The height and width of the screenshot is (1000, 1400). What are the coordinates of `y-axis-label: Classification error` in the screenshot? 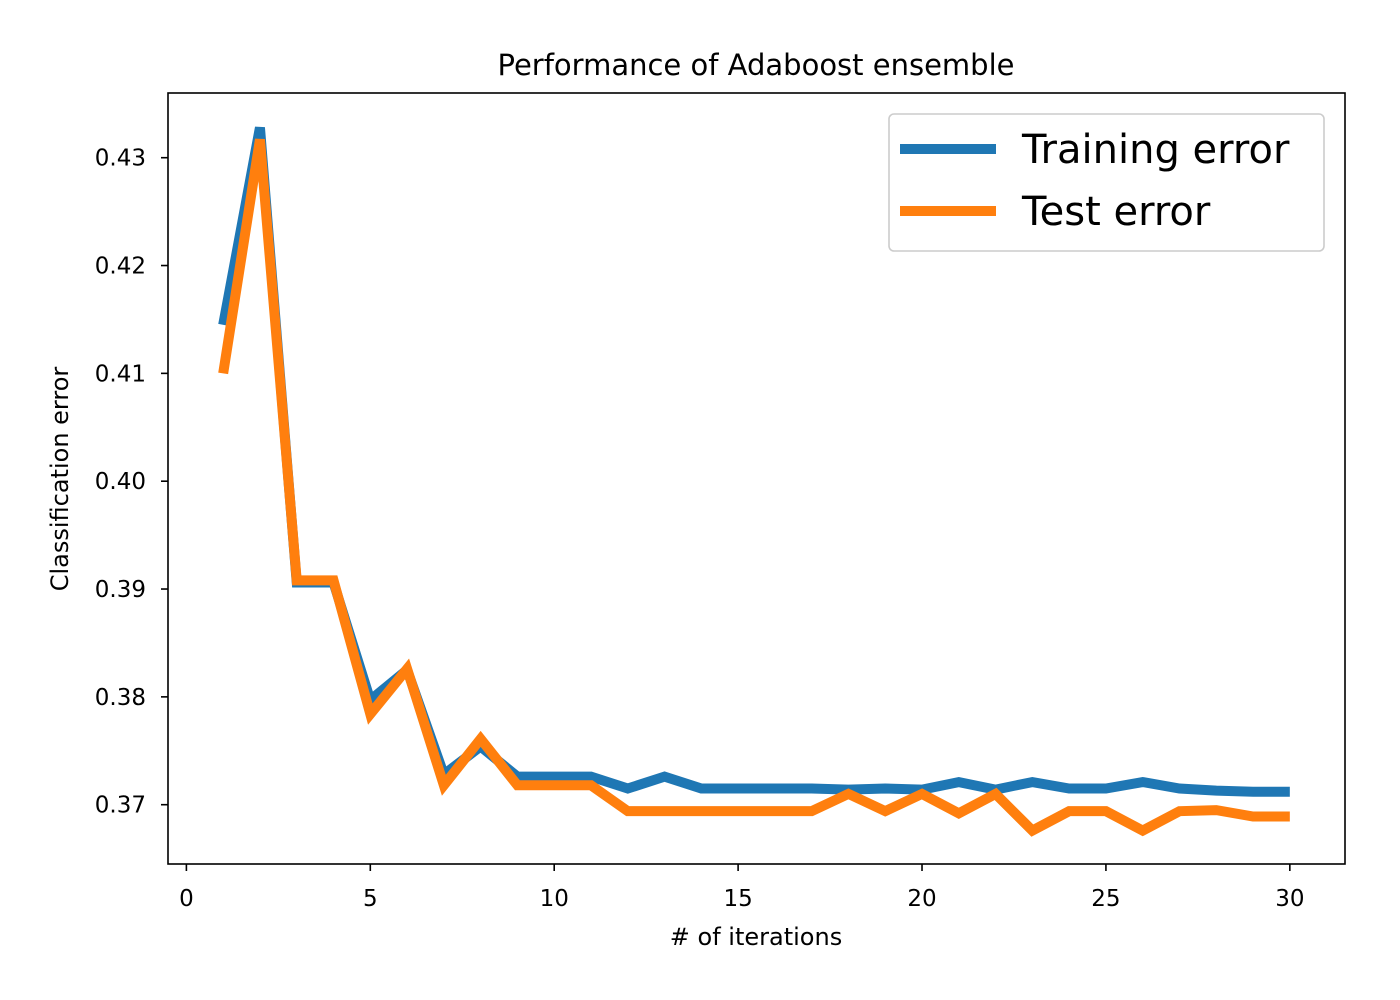 It's located at (60, 479).